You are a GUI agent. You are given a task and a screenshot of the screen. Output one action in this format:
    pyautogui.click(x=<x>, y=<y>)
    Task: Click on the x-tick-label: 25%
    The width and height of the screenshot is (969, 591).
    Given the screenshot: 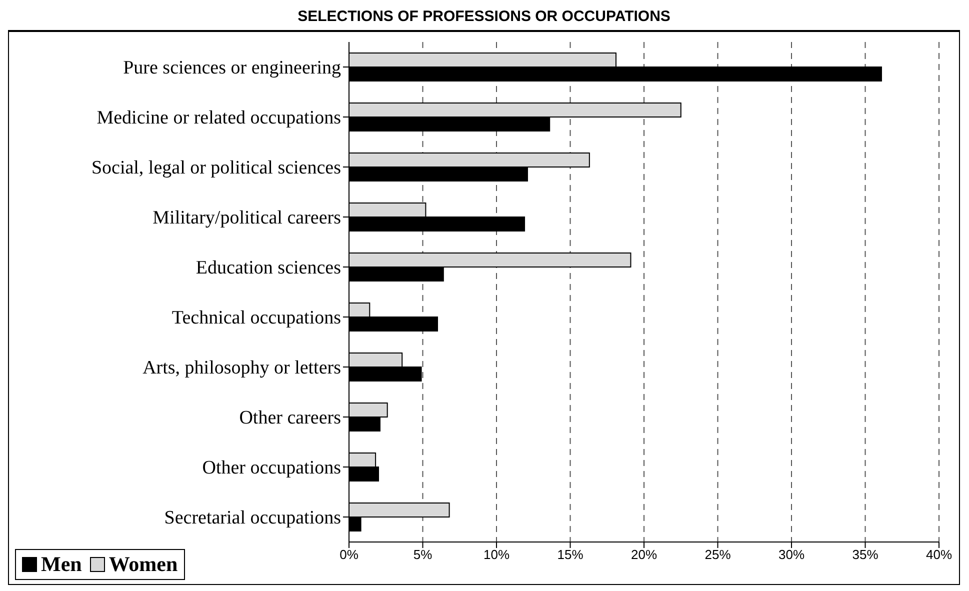 What is the action you would take?
    pyautogui.click(x=718, y=554)
    